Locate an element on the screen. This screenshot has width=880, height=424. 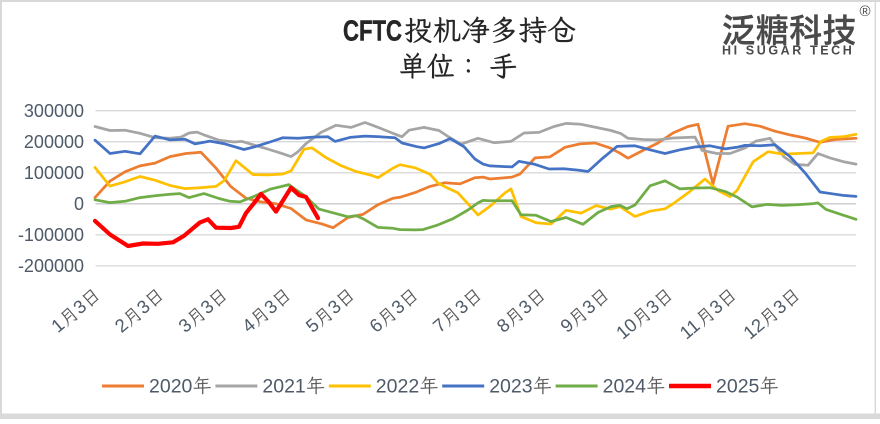
svg-text: 2021 is located at coordinates (283, 387).